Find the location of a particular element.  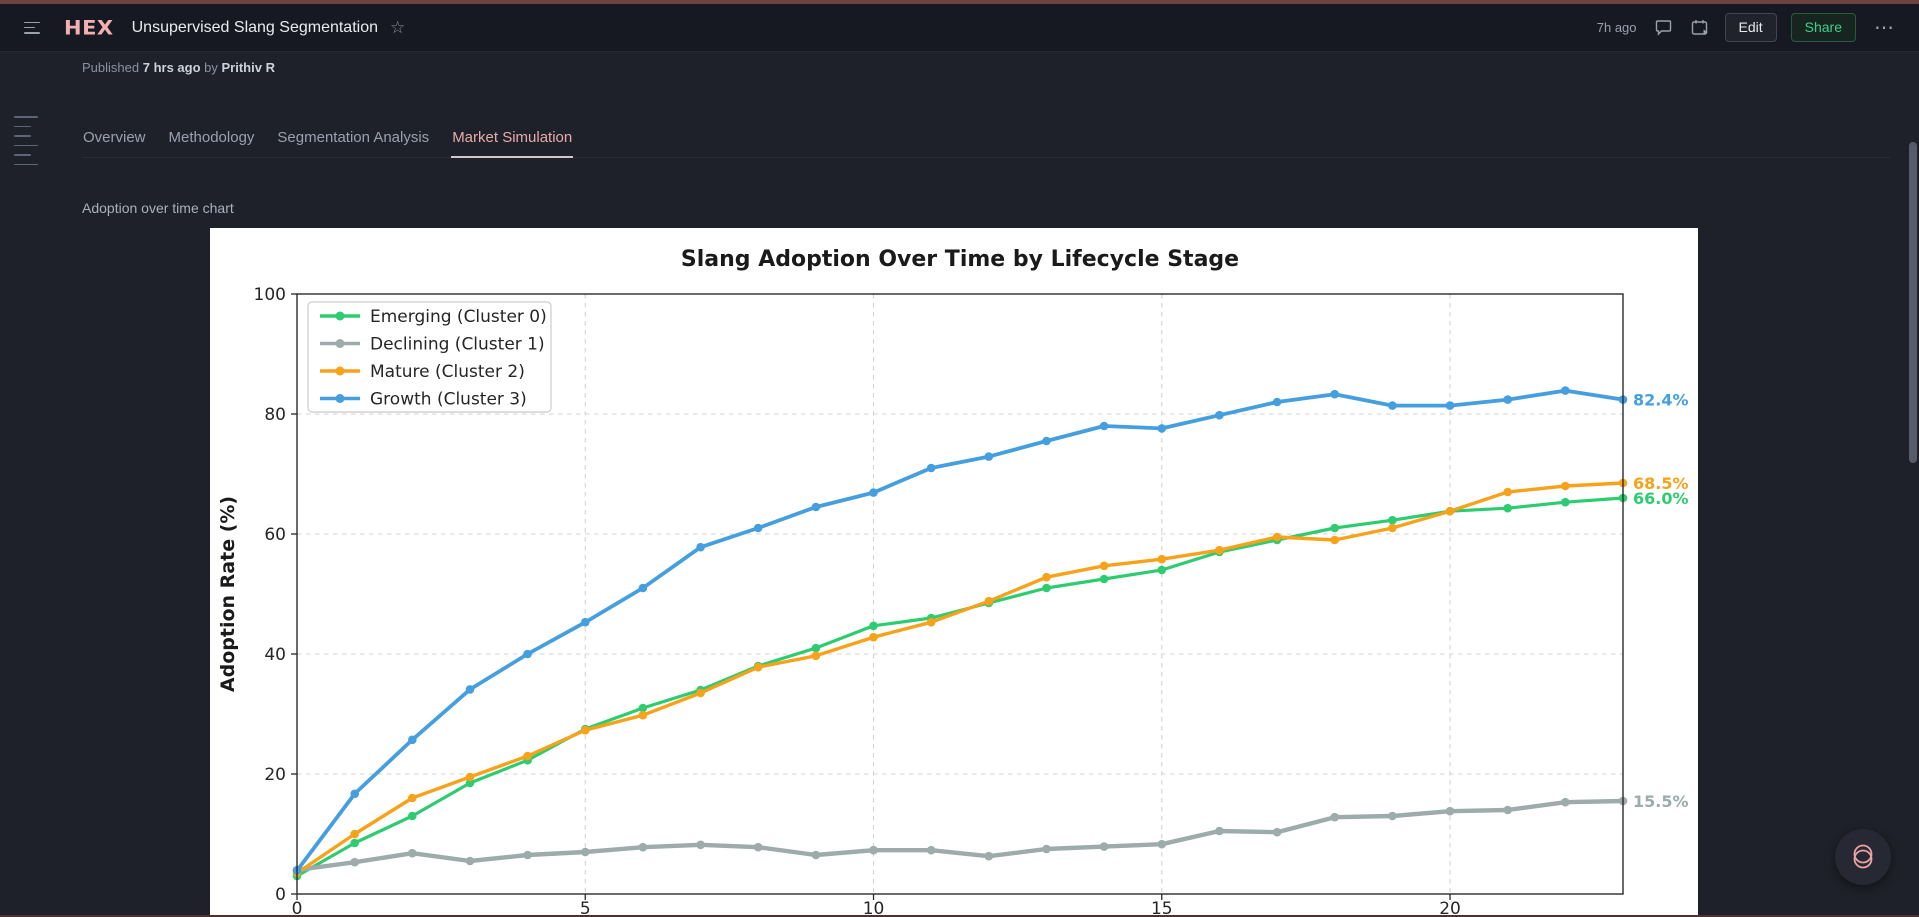

menu-icon is located at coordinates (33, 27).